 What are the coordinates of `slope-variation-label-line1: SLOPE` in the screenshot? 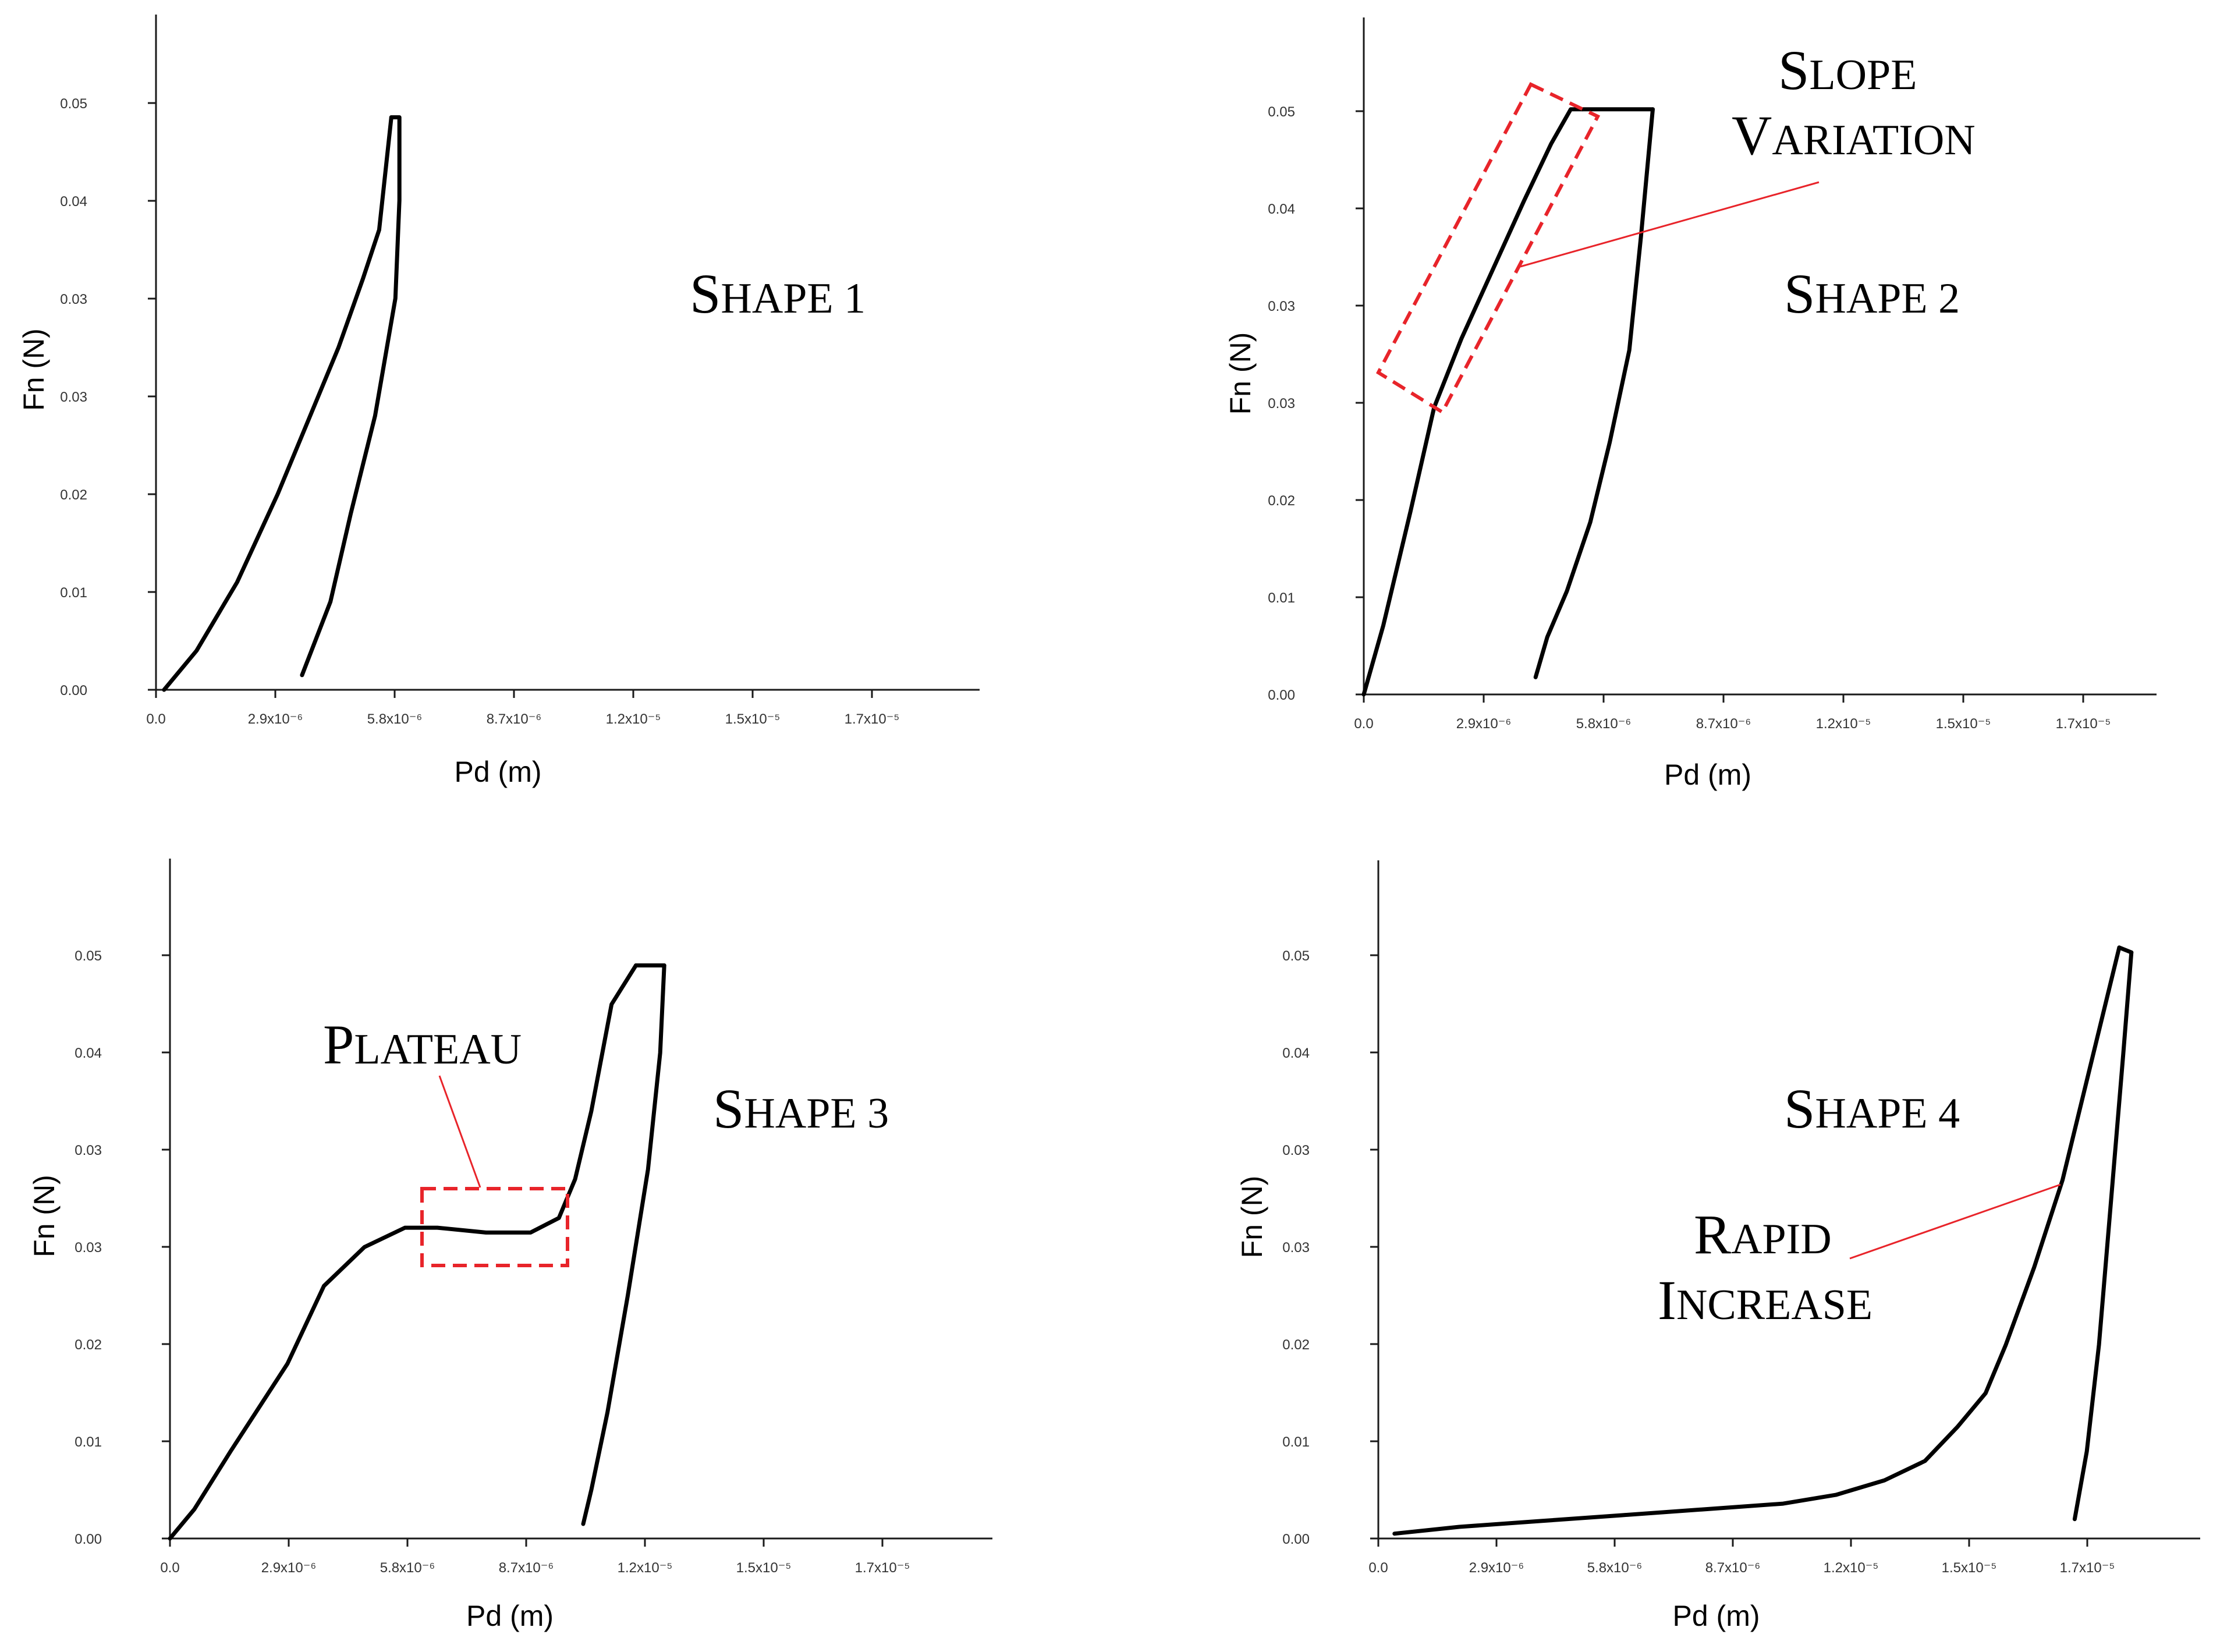 It's located at (1847, 70).